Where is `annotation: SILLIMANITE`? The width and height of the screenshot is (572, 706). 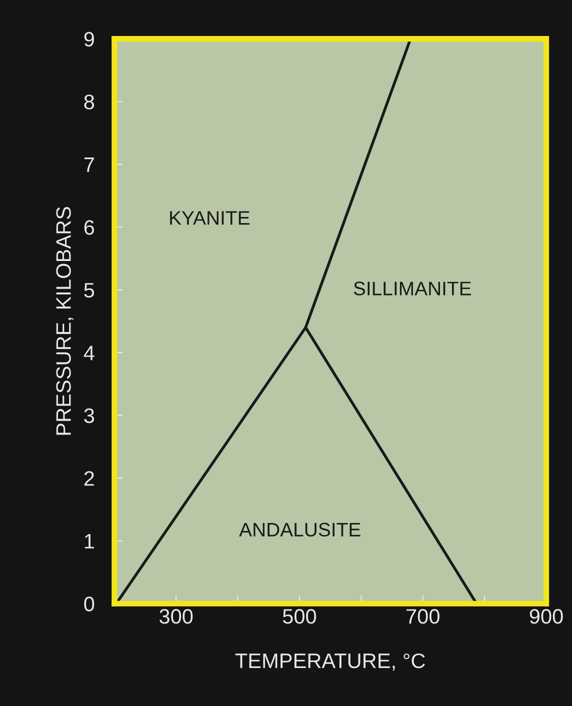 annotation: SILLIMANITE is located at coordinates (412, 289).